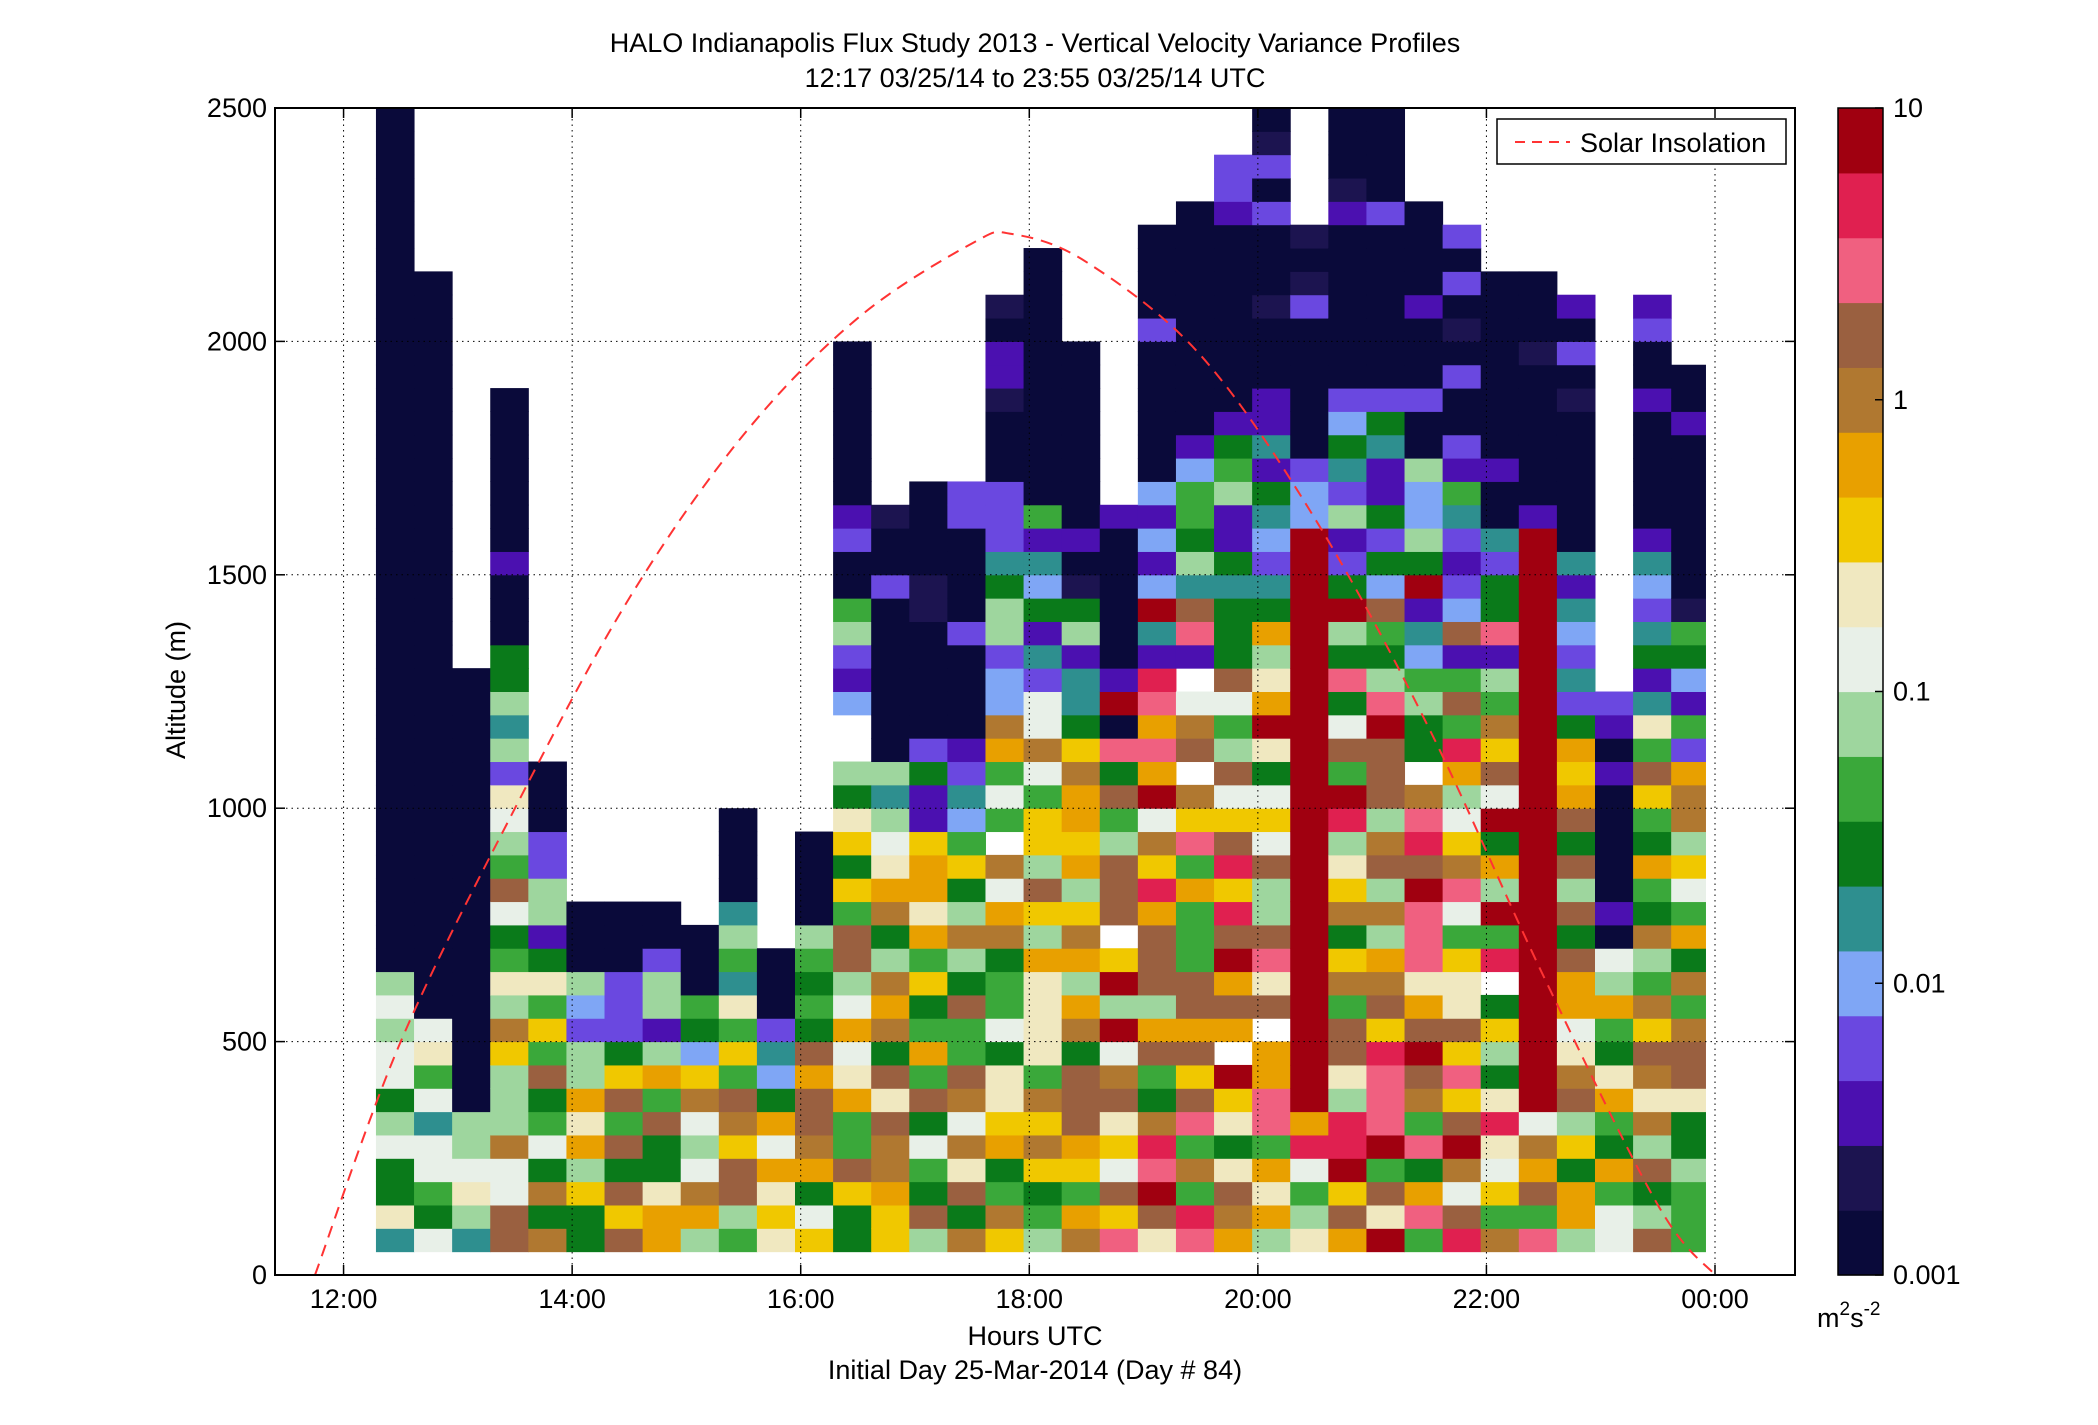 This screenshot has height=1425, width=2098. I want to click on x-tick-label: 14:00, so click(572, 1299).